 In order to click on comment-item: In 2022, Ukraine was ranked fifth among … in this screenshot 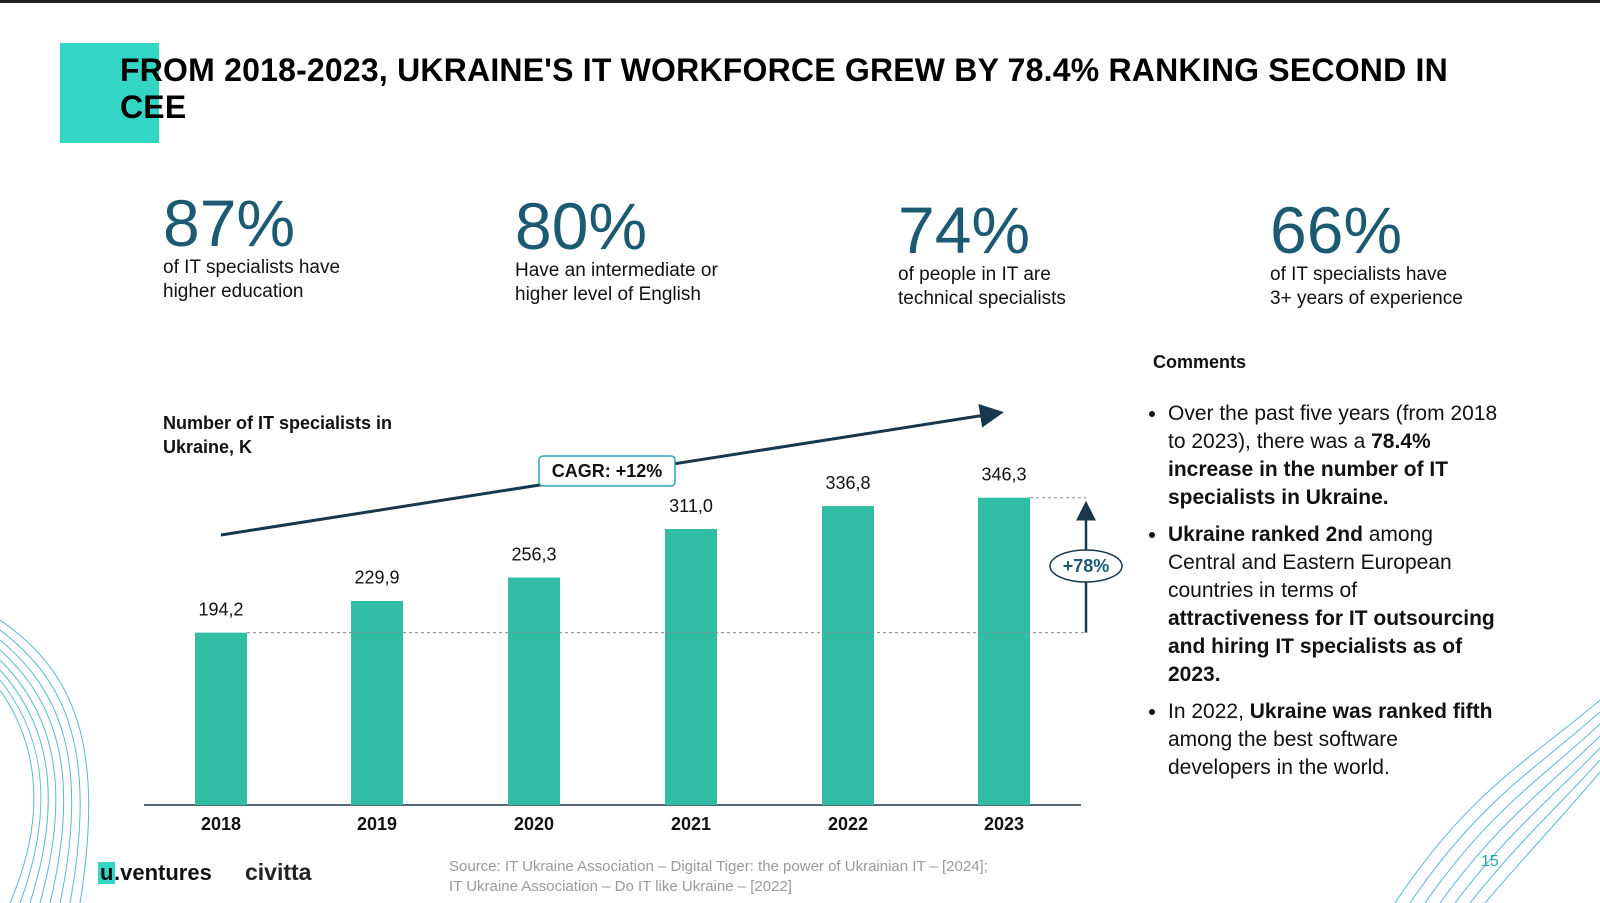, I will do `click(1333, 740)`.